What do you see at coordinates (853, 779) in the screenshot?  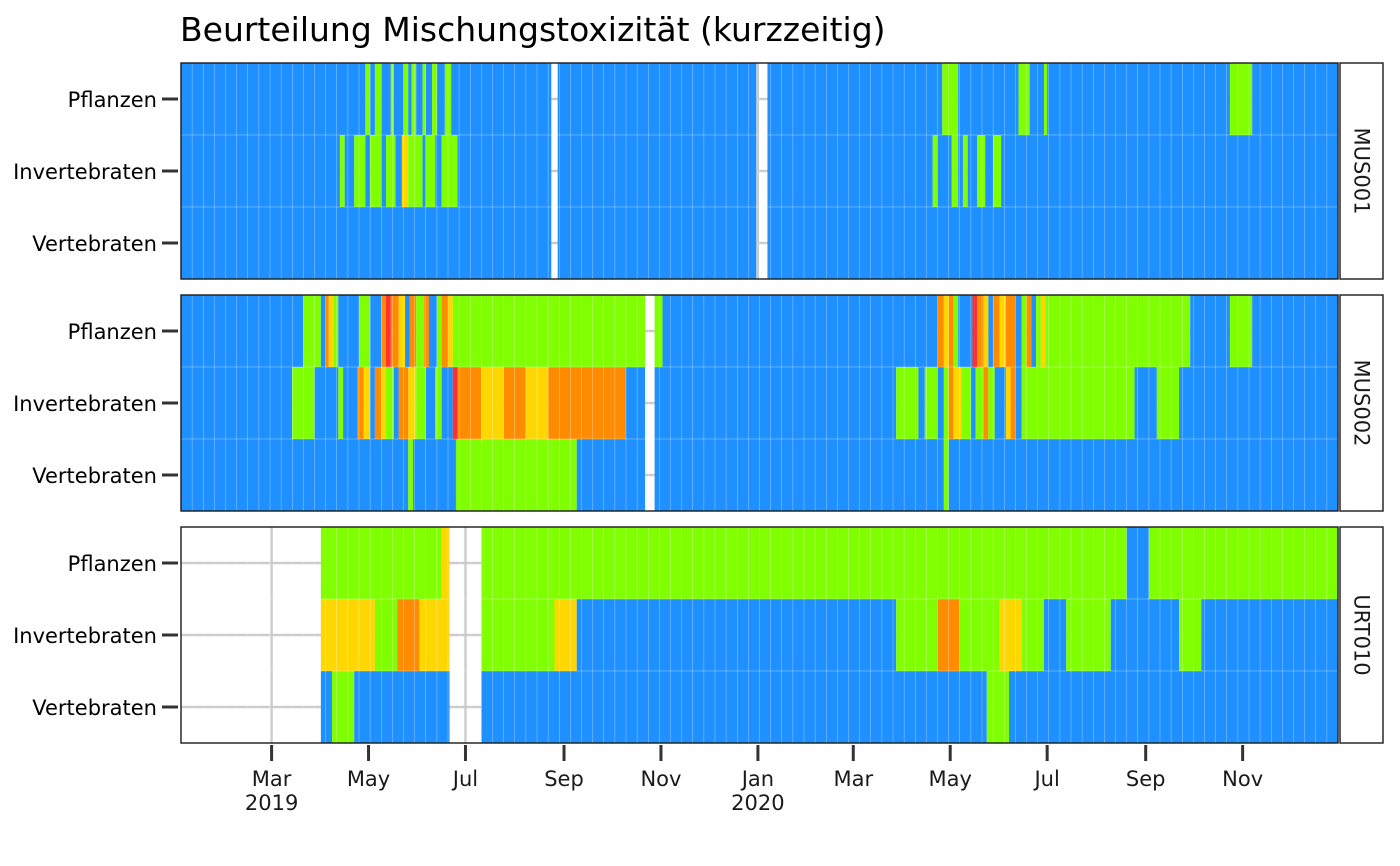 I see `x-tick-label: Mar` at bounding box center [853, 779].